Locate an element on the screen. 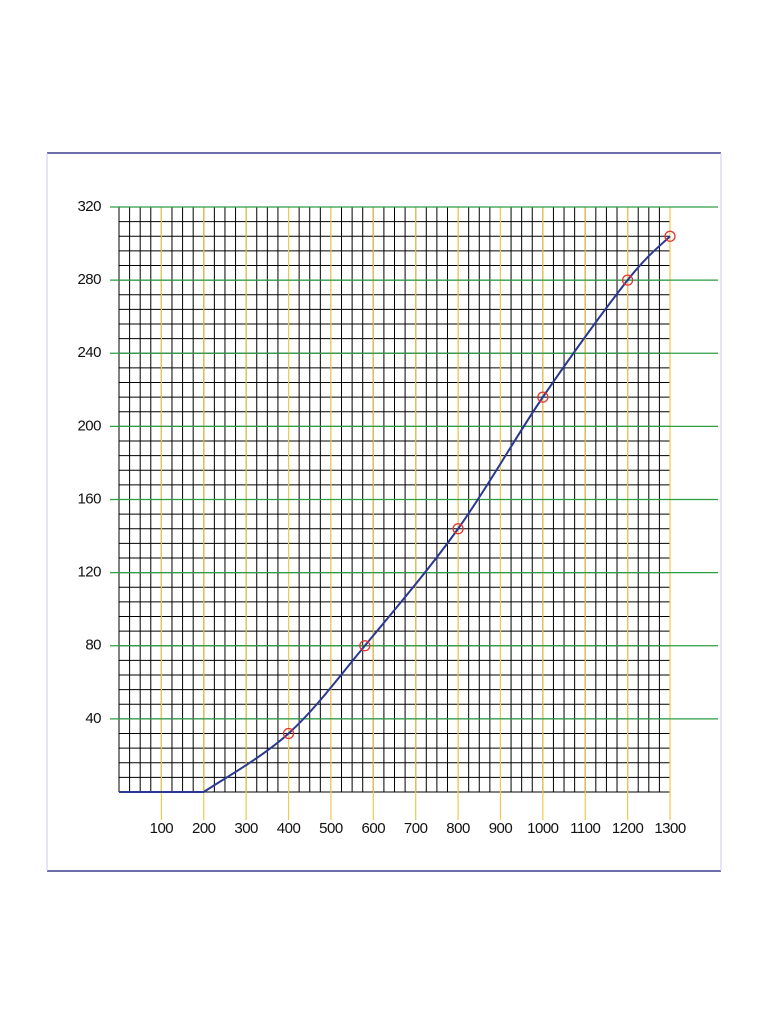  x-tick-label: 300 is located at coordinates (246, 828).